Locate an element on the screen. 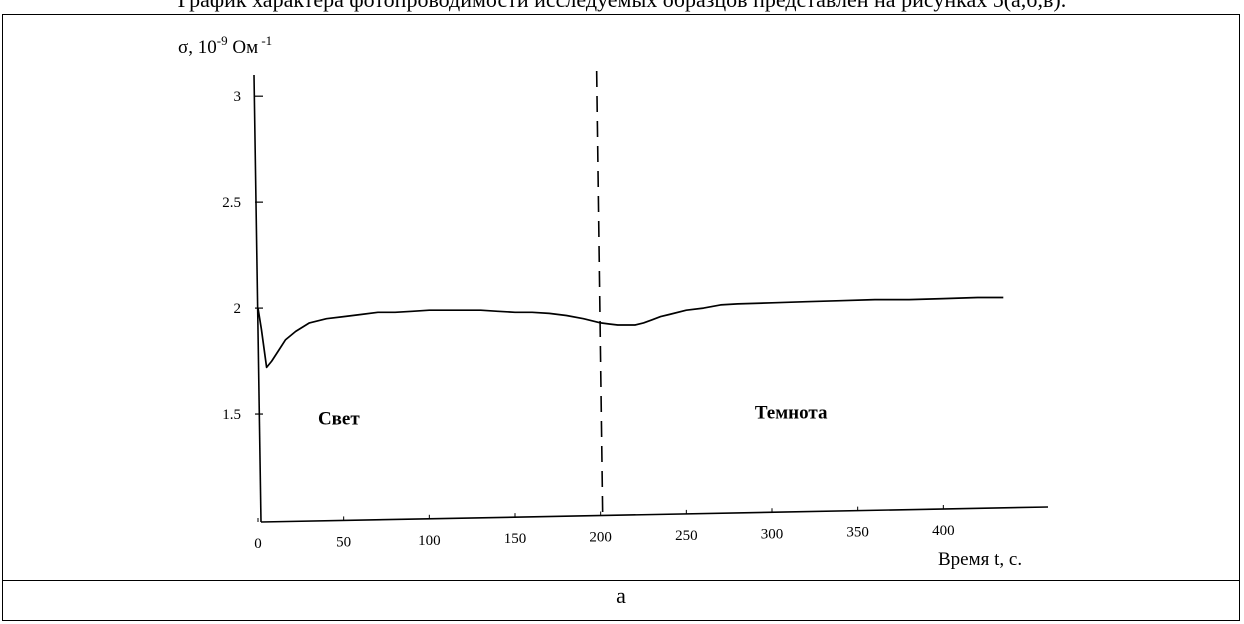  y-axis-label: σ, 10-9 Ом -1 is located at coordinates (225, 45).